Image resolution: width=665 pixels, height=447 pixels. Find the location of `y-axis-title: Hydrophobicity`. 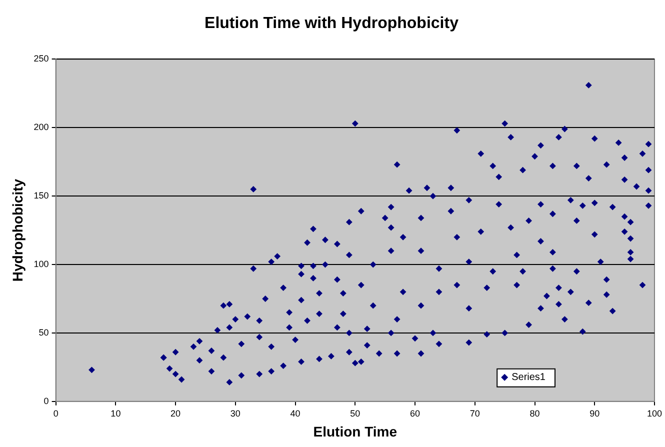

y-axis-title: Hydrophobicity is located at coordinates (17, 230).